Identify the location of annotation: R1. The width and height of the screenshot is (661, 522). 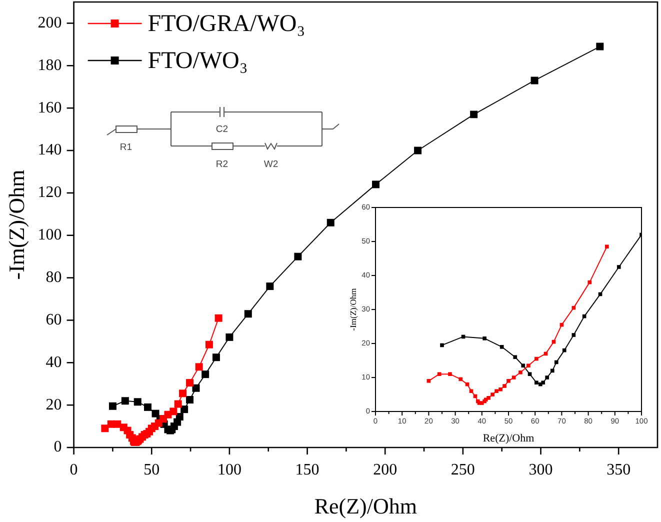
(126, 147).